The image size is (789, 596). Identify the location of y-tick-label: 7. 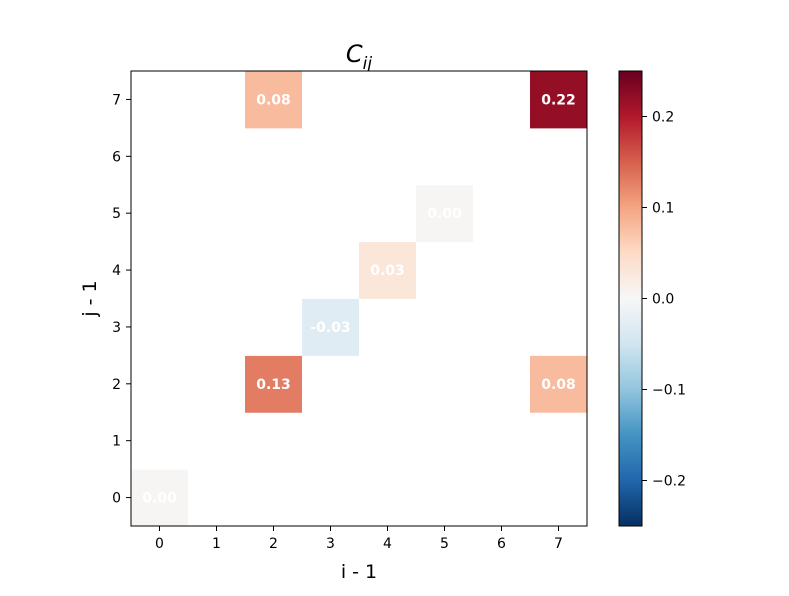
(116, 100).